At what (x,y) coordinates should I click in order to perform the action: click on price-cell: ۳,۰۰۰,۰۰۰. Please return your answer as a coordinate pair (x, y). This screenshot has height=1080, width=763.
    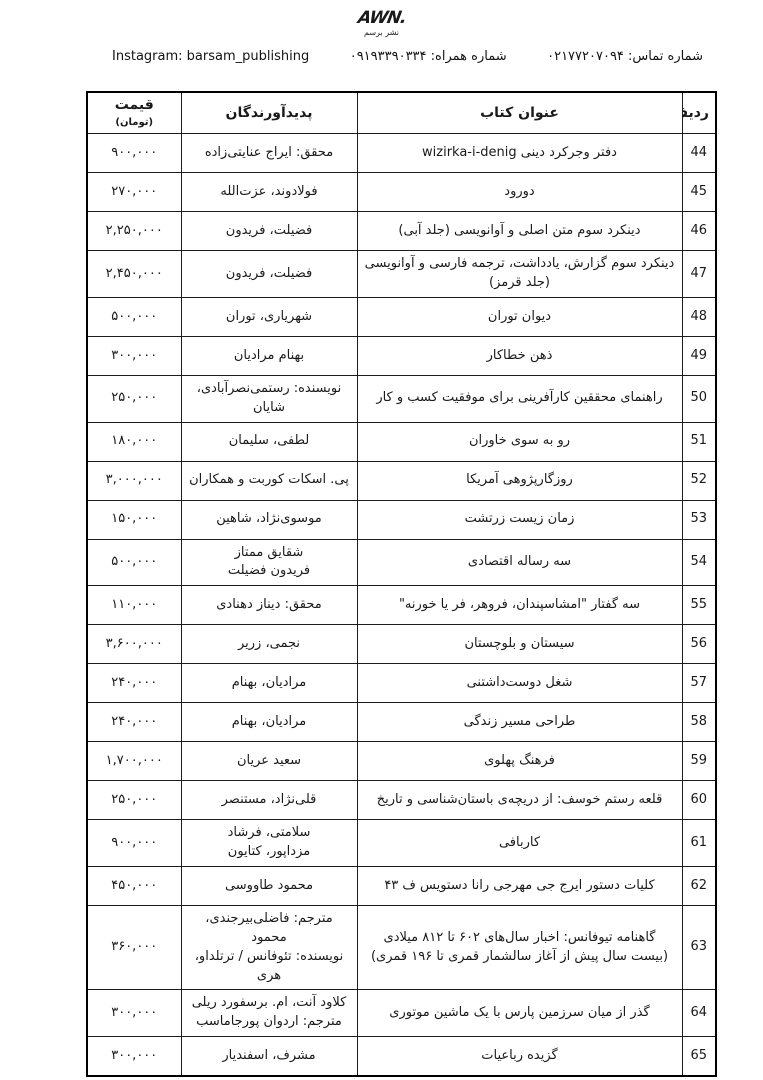
    Looking at the image, I should click on (134, 480).